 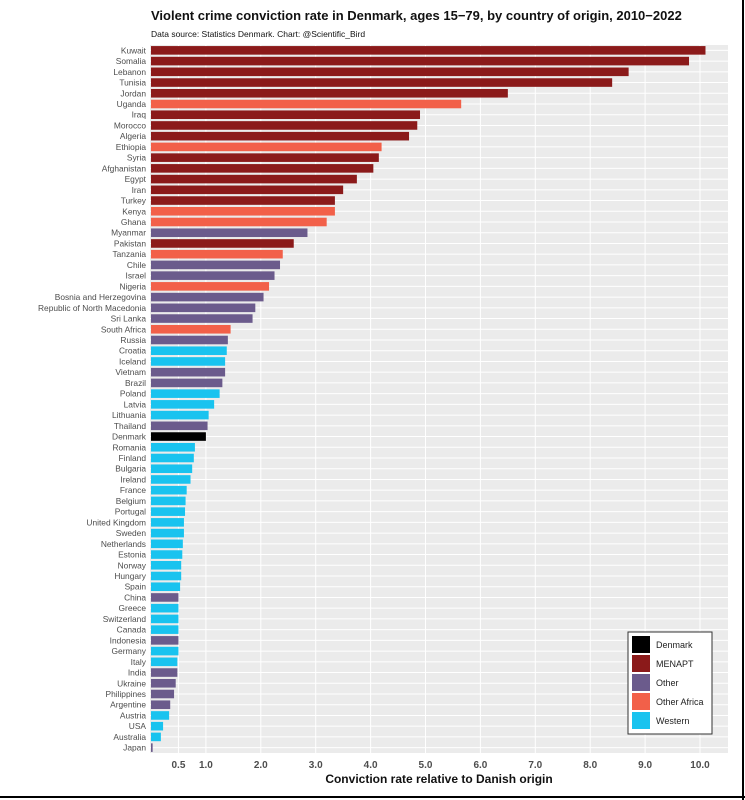 What do you see at coordinates (372, 797) in the screenshot?
I see `frame-bottom-border` at bounding box center [372, 797].